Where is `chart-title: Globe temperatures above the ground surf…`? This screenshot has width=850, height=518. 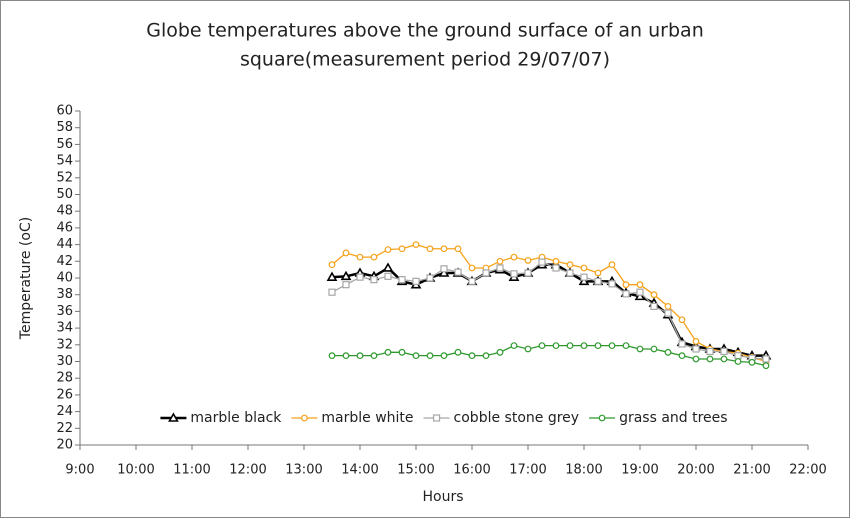 chart-title: Globe temperatures above the ground surf… is located at coordinates (425, 31).